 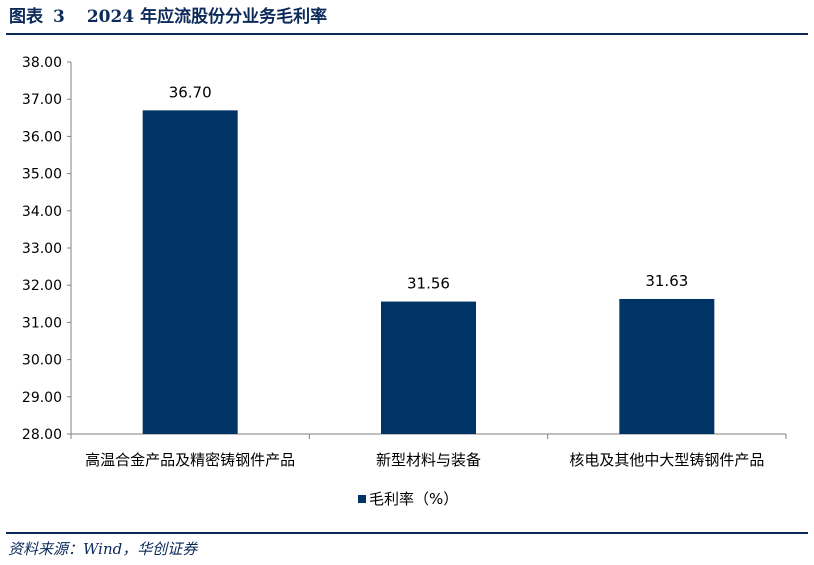 What do you see at coordinates (428, 460) in the screenshot?
I see `x-category-label: 新型材料与装备` at bounding box center [428, 460].